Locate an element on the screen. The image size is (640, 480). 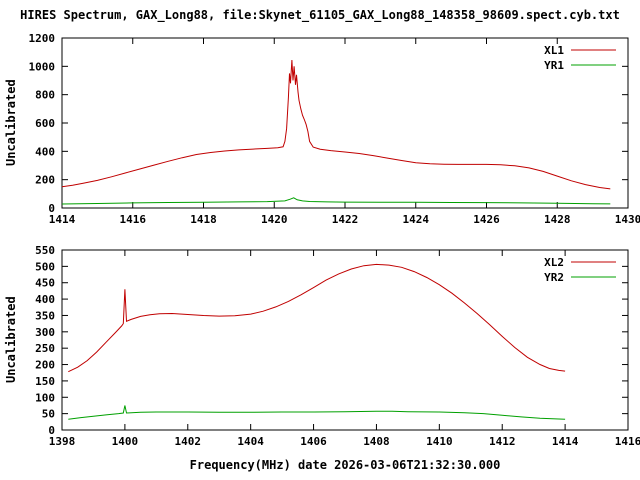
svg-text: 1000 is located at coordinates (42, 66).